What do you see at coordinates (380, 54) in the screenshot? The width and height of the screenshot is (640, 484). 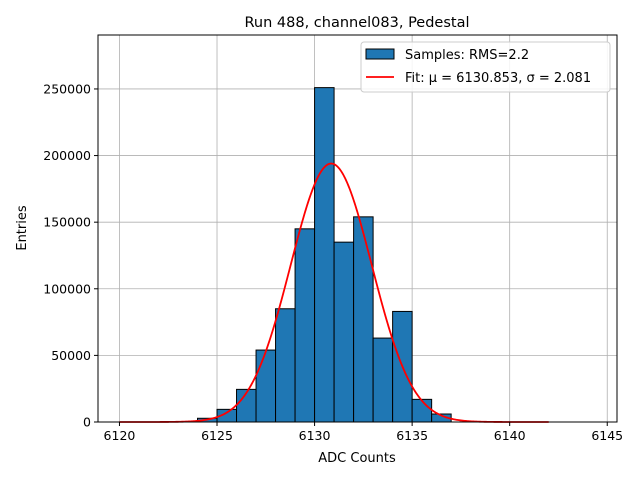 I see `legend-samples-swatch` at bounding box center [380, 54].